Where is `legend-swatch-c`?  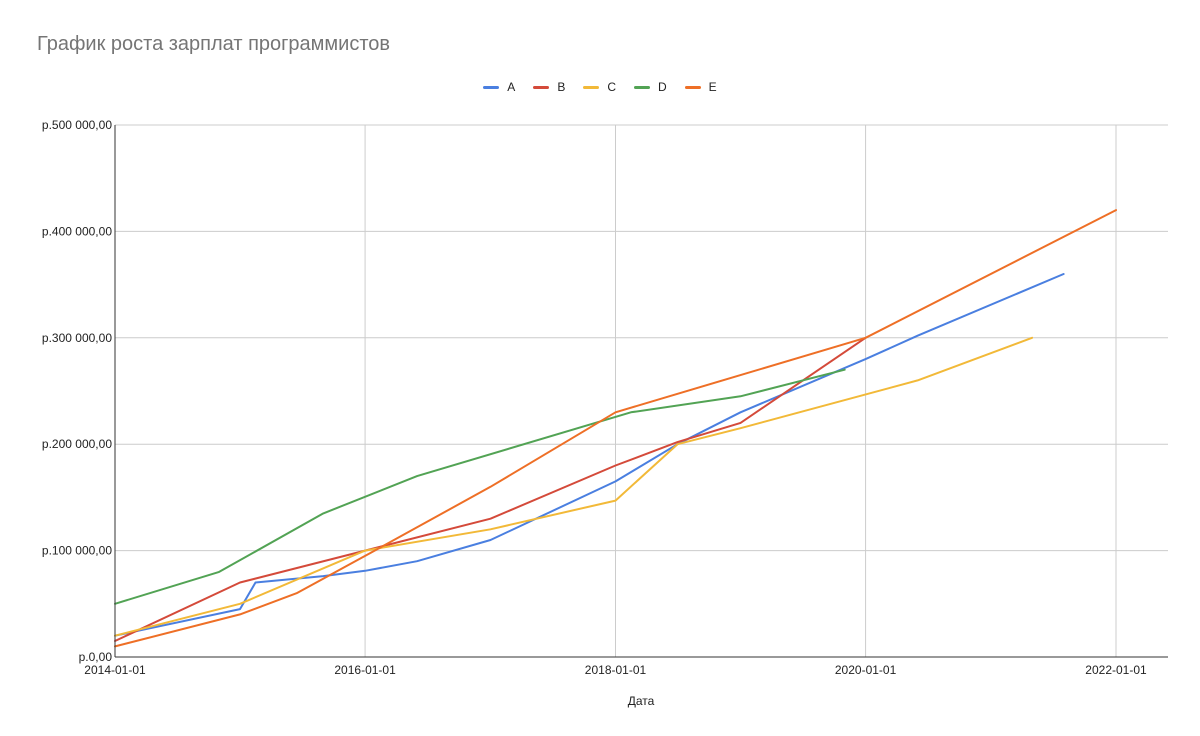 legend-swatch-c is located at coordinates (591, 87).